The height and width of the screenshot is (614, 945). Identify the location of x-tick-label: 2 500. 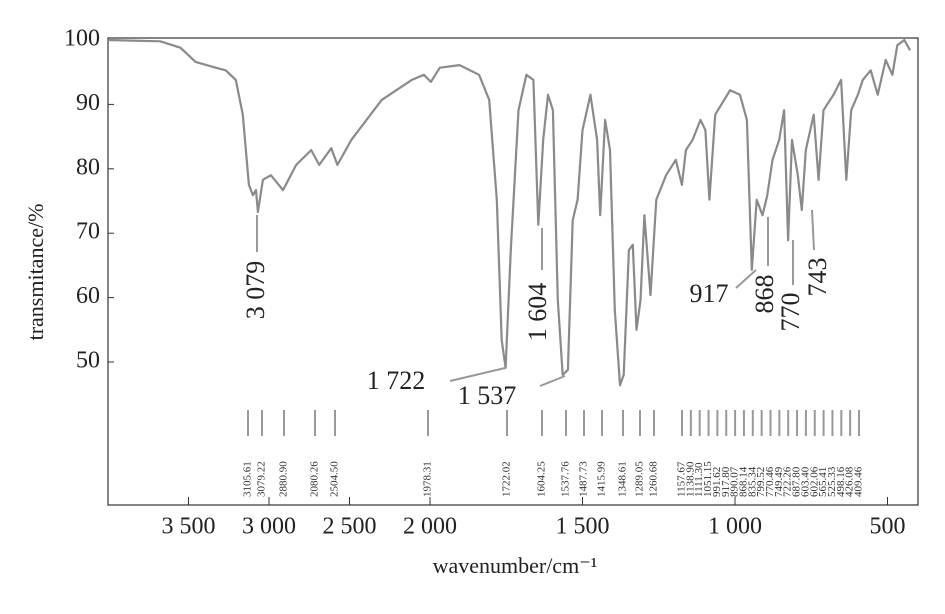
(350, 527).